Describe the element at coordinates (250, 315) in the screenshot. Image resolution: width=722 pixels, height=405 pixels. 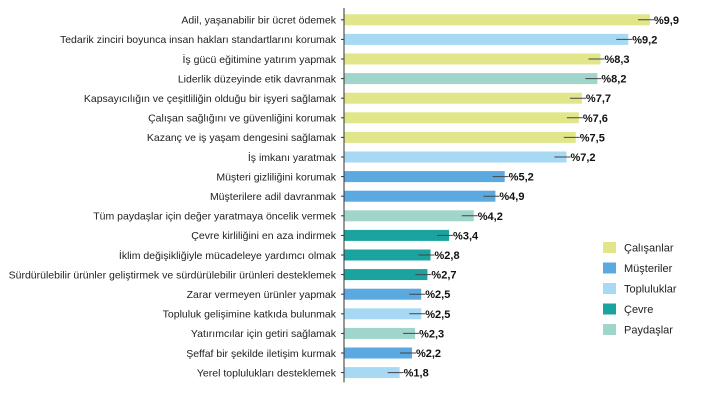
I see `category-label: Topluluk gelişimine katkıda bulunmak` at that location.